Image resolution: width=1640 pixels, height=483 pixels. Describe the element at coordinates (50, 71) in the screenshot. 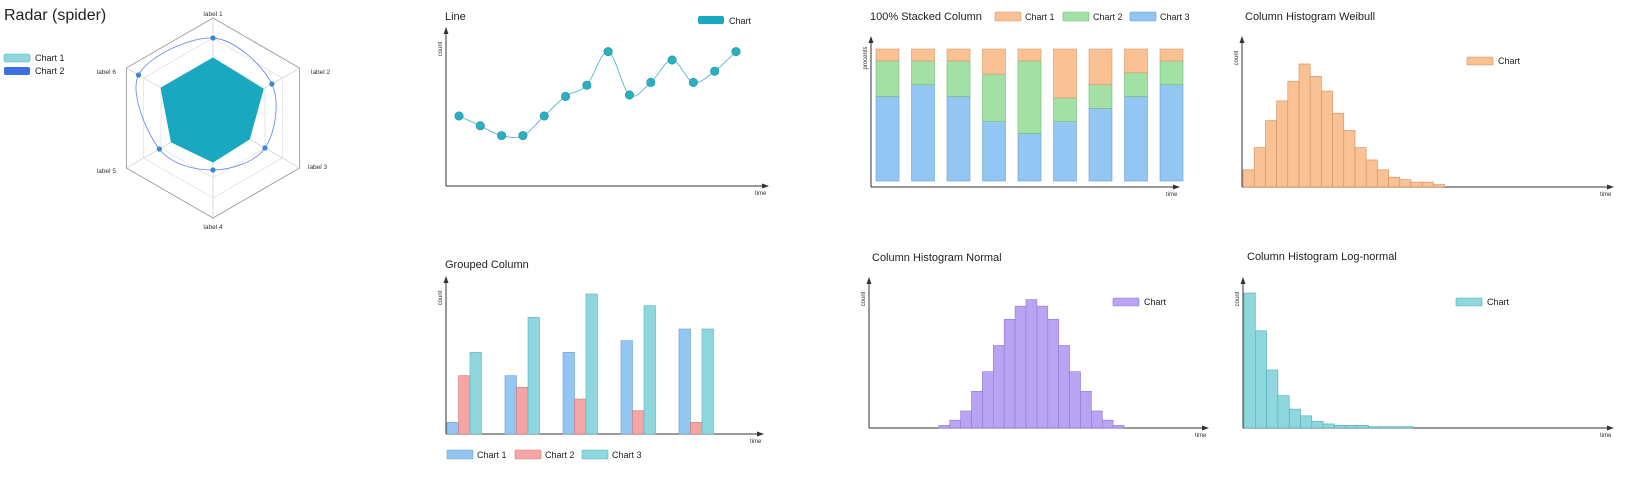

I see `radar-legend-label-chart-2: Chart 2` at that location.